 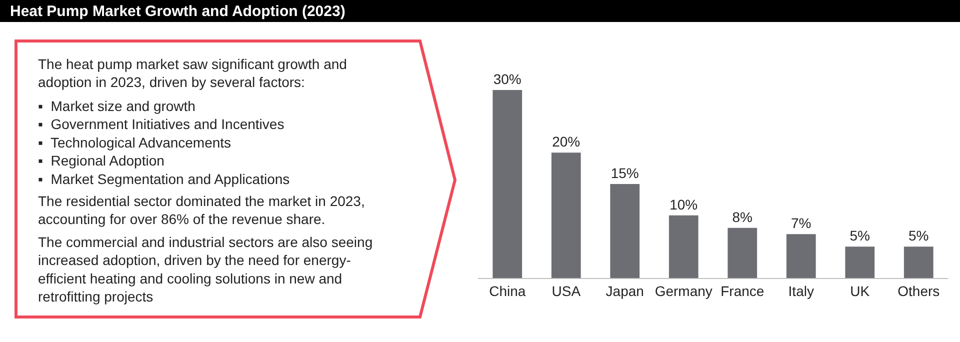 I want to click on x-tick-label: France, so click(x=742, y=290).